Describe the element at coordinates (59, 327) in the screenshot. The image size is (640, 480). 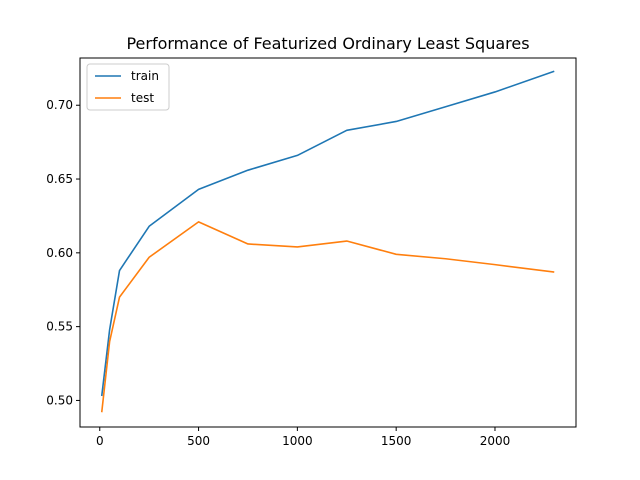
I see `y-tick-label: 0.55` at that location.